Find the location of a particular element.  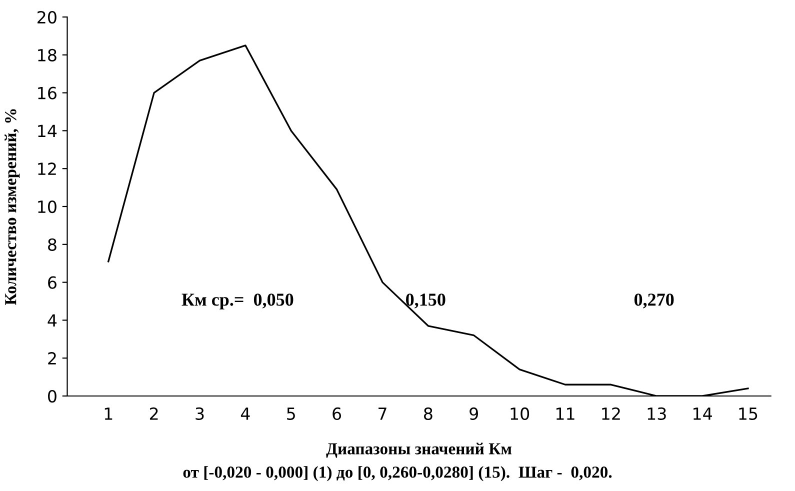

y-axis-title: Количество измерений, % is located at coordinates (12, 207).